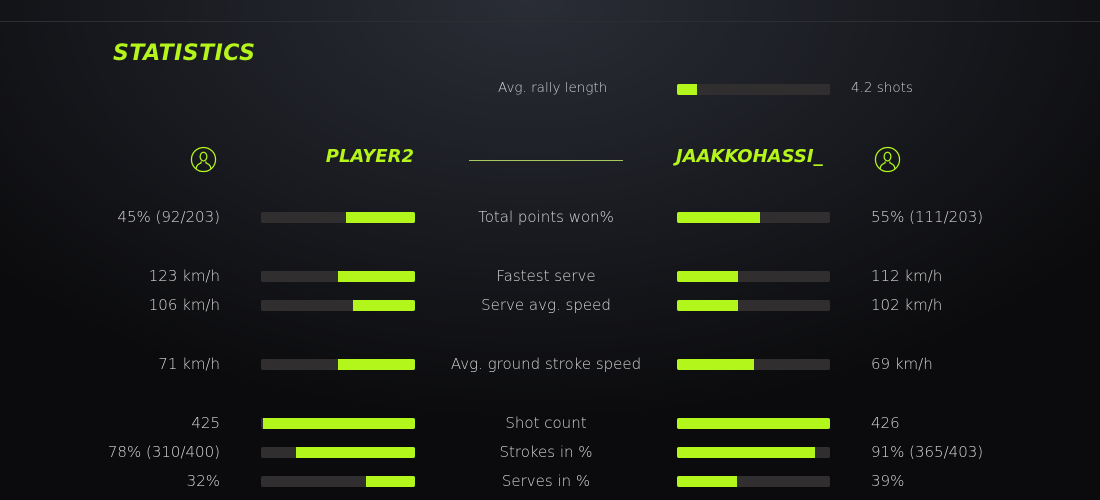 This screenshot has height=500, width=1100. What do you see at coordinates (205, 423) in the screenshot?
I see `stat-left-value: 425` at bounding box center [205, 423].